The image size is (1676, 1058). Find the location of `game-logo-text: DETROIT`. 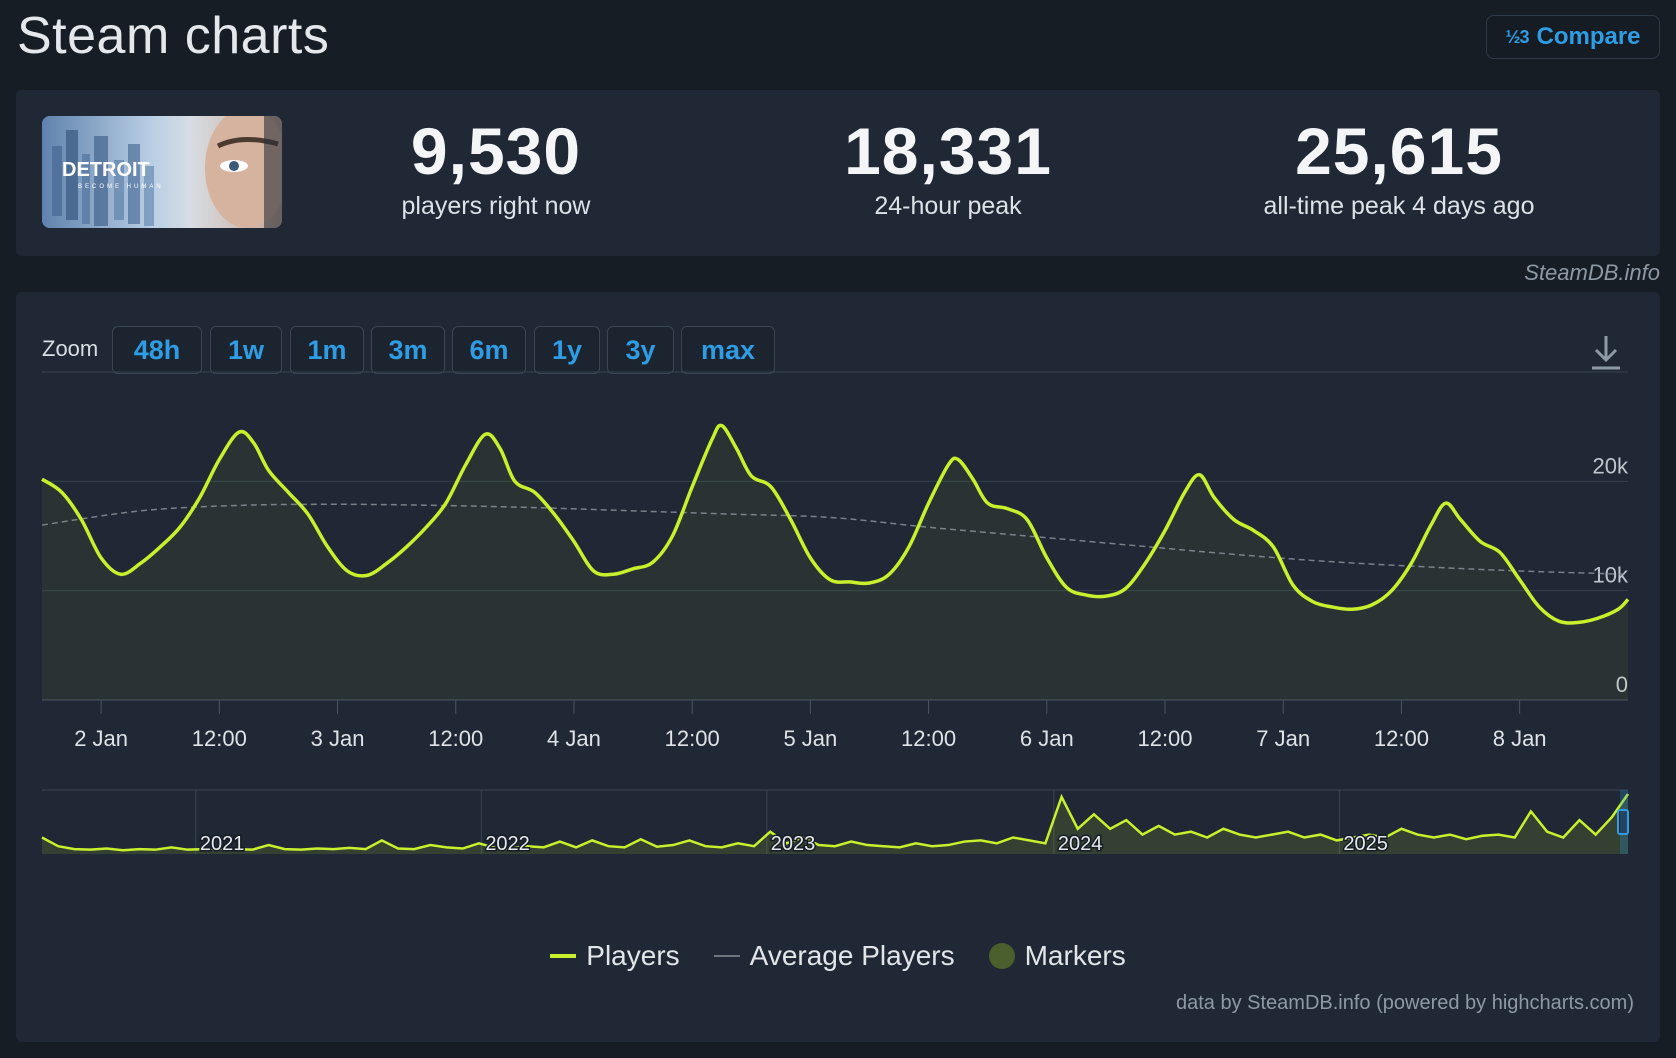

game-logo-text: DETROIT is located at coordinates (106, 170).